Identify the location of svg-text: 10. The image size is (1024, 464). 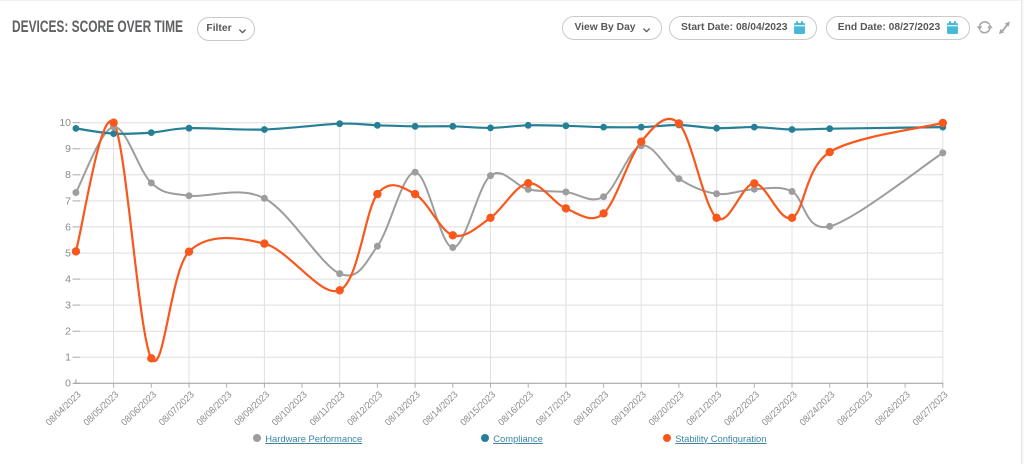
(65, 123).